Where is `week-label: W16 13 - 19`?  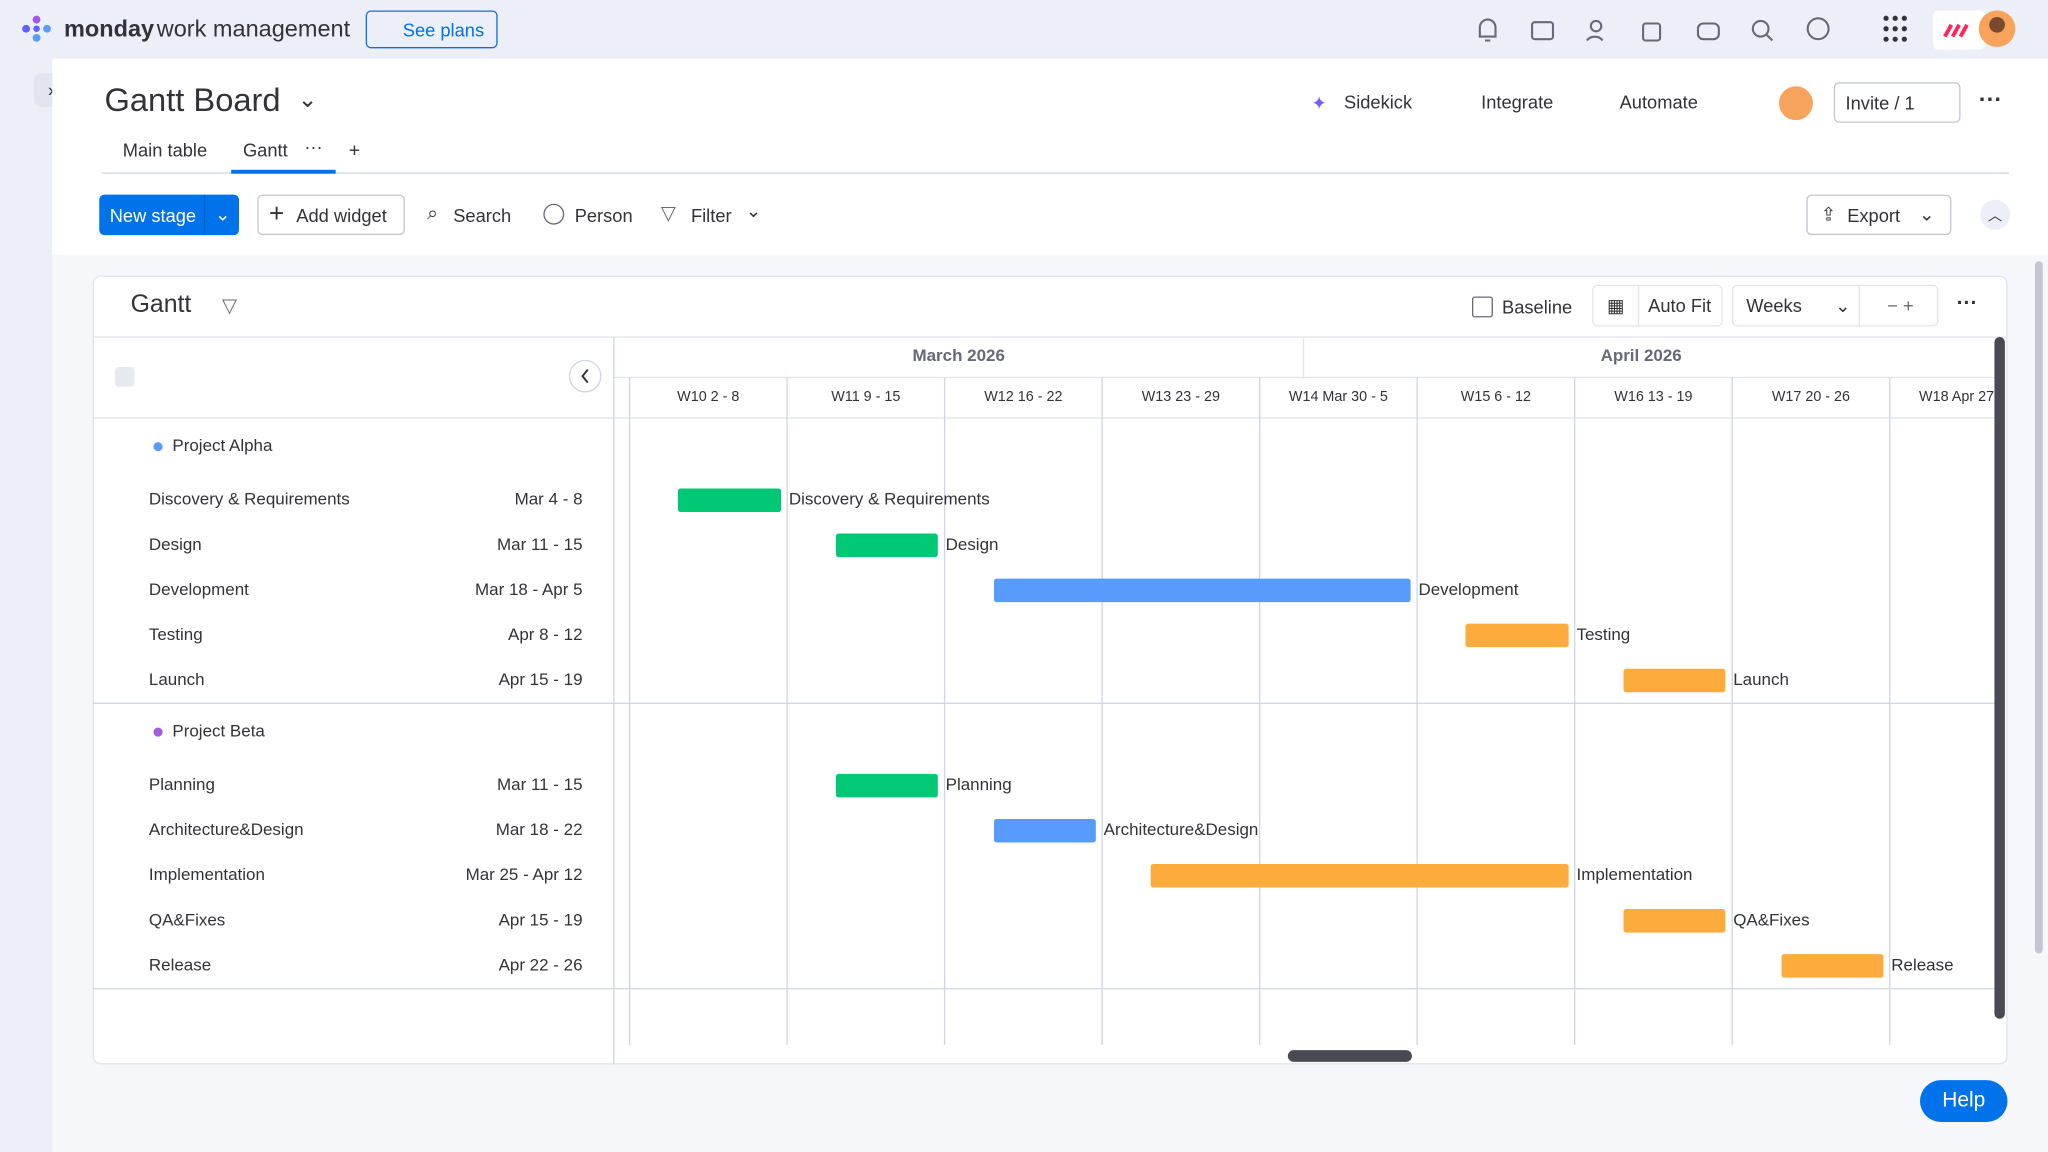 week-label: W16 13 - 19 is located at coordinates (1653, 397).